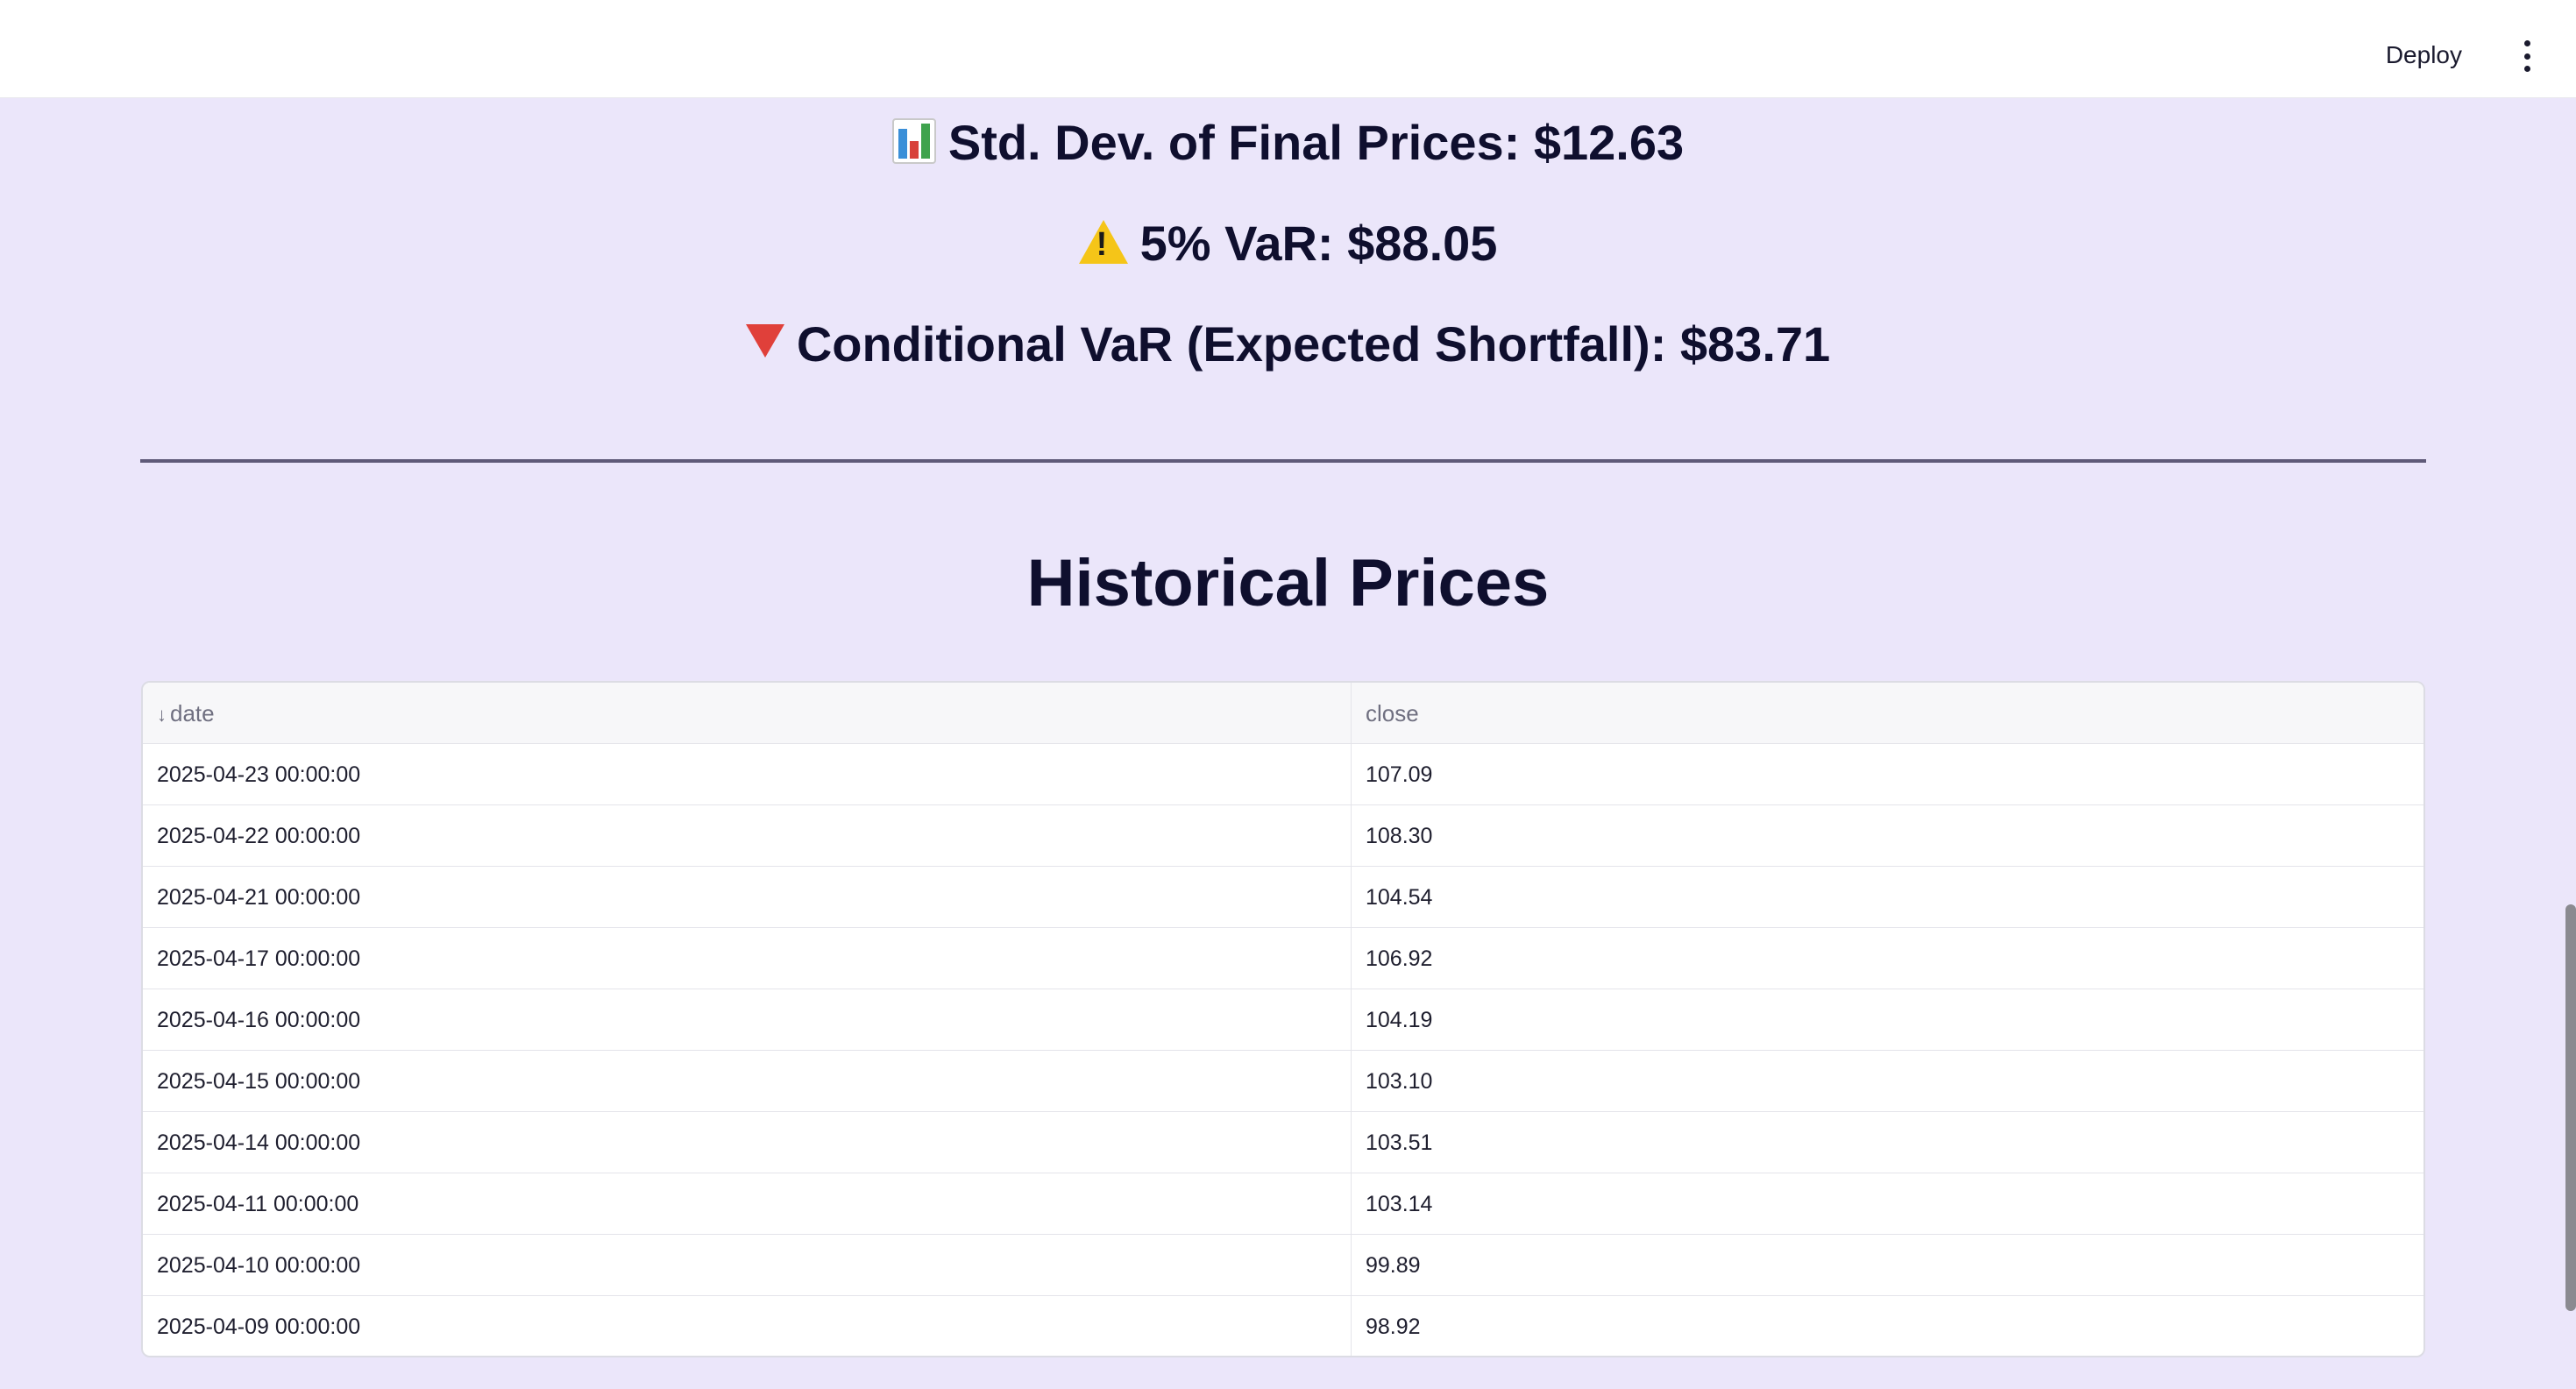 This screenshot has height=1389, width=2576. I want to click on std-dev-stat: Std. Dev. of Final Prices: $12.63, so click(1288, 142).